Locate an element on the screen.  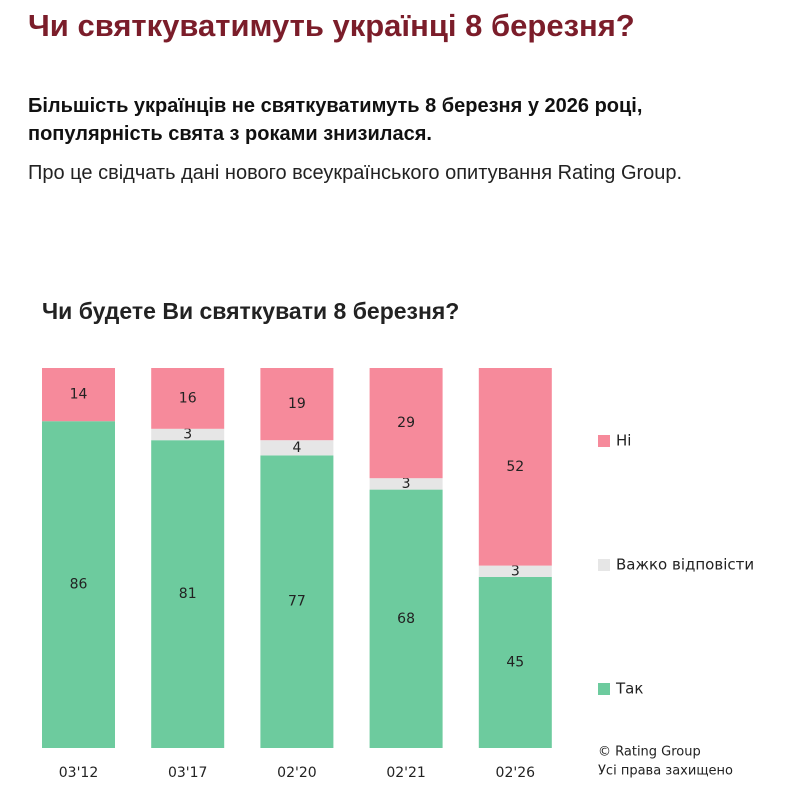
data-label: 86 is located at coordinates (79, 585).